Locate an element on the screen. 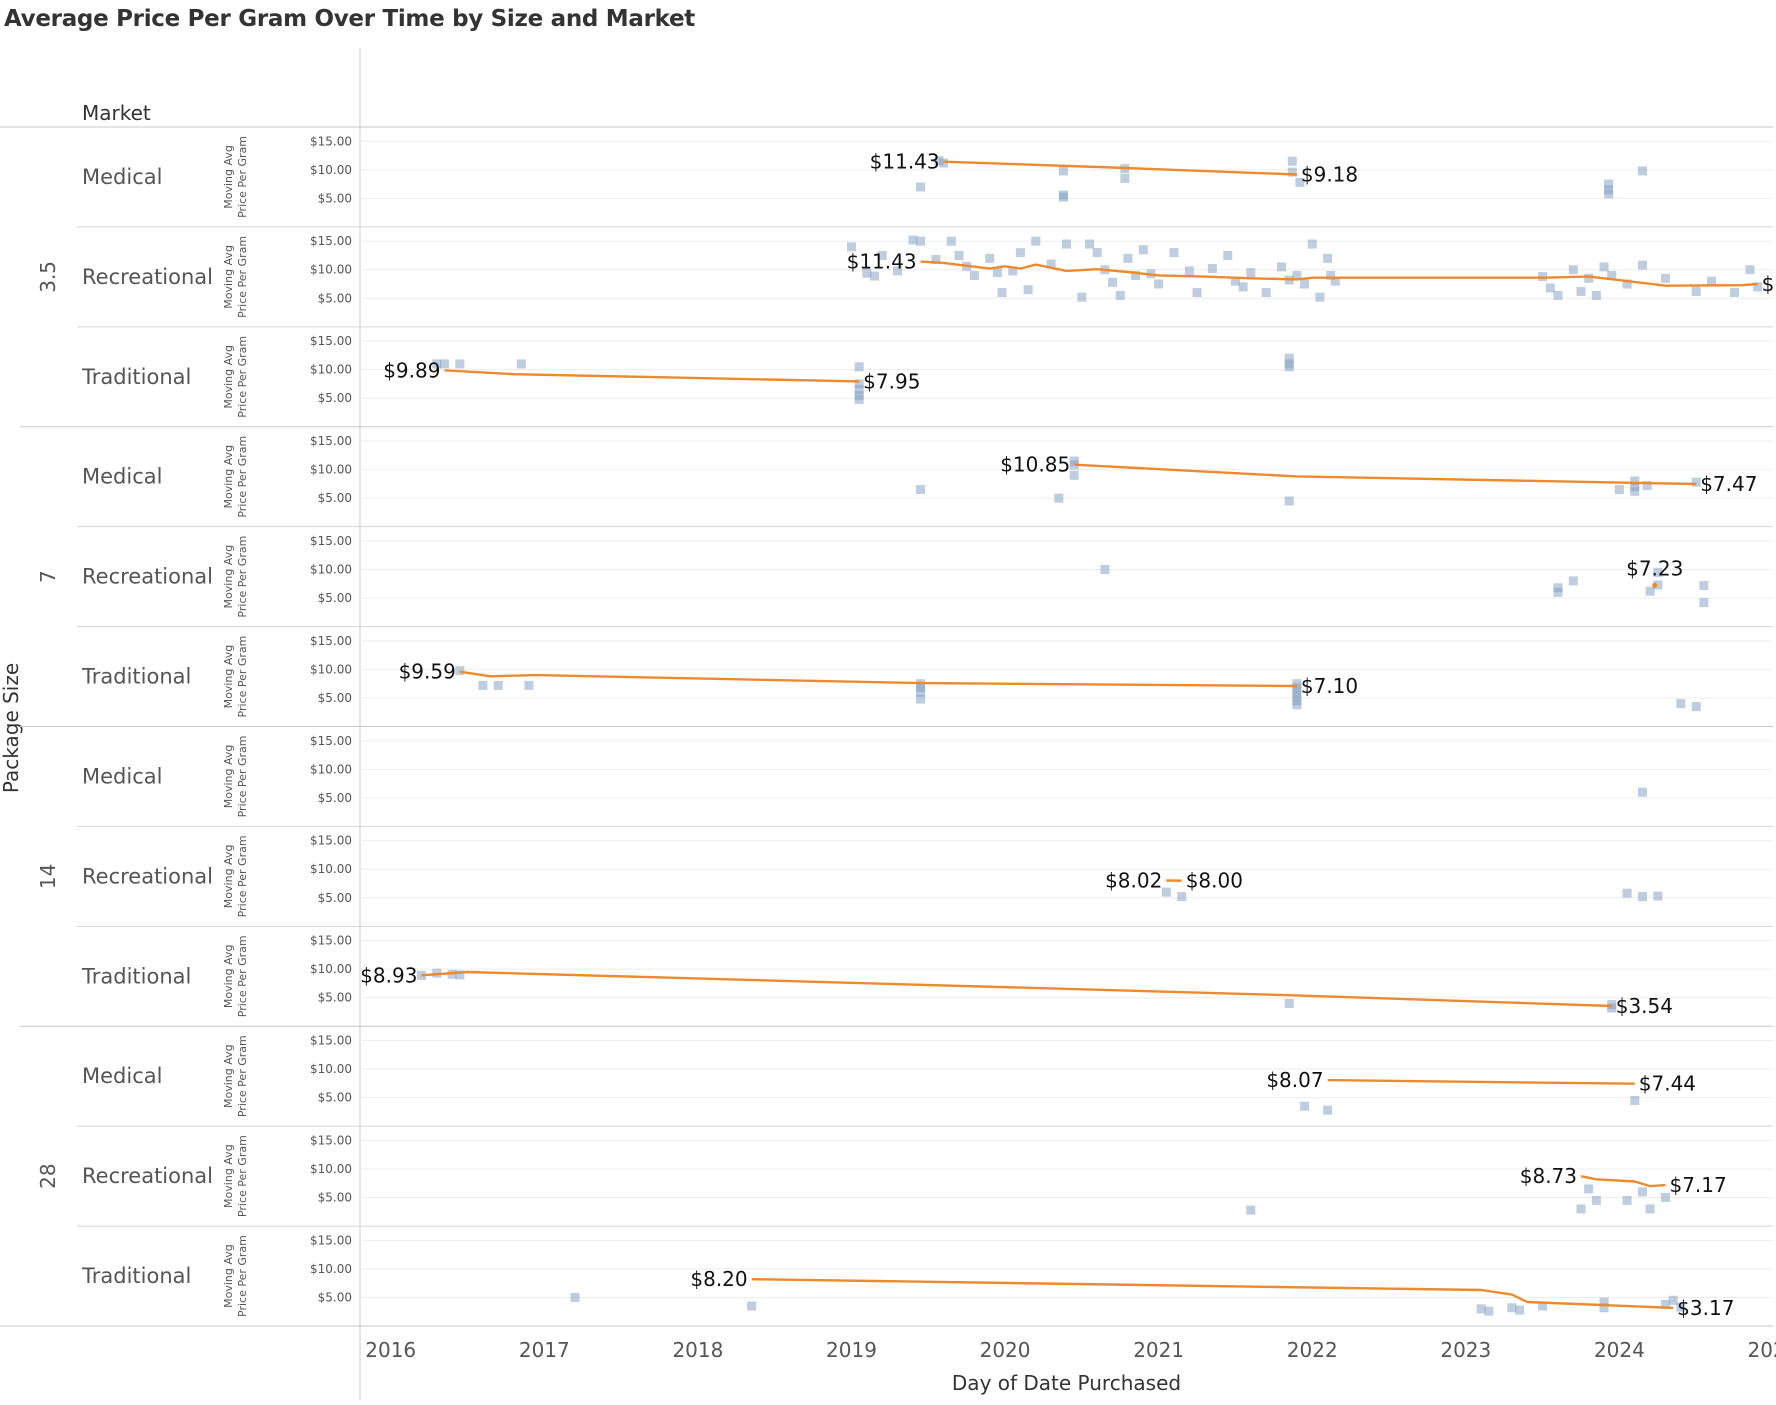 The image size is (1776, 1405). x-axis-title: Day of Date Purchased is located at coordinates (1066, 1383).